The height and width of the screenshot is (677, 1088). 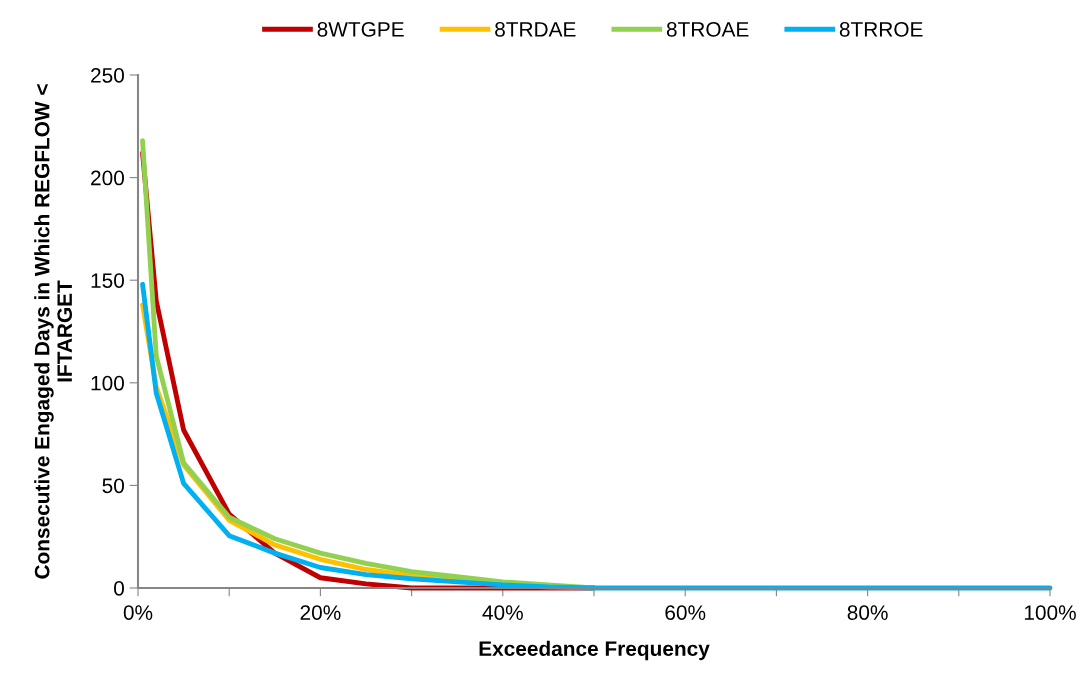 What do you see at coordinates (867, 612) in the screenshot?
I see `x-tick-label: 80%` at bounding box center [867, 612].